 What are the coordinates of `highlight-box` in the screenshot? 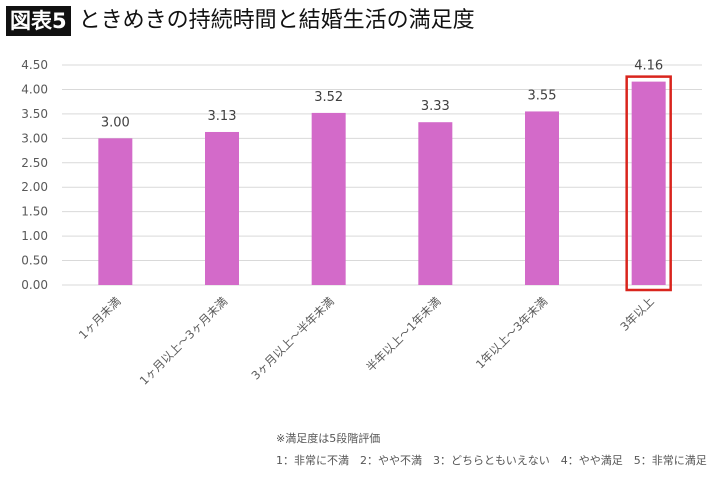 It's located at (648, 183).